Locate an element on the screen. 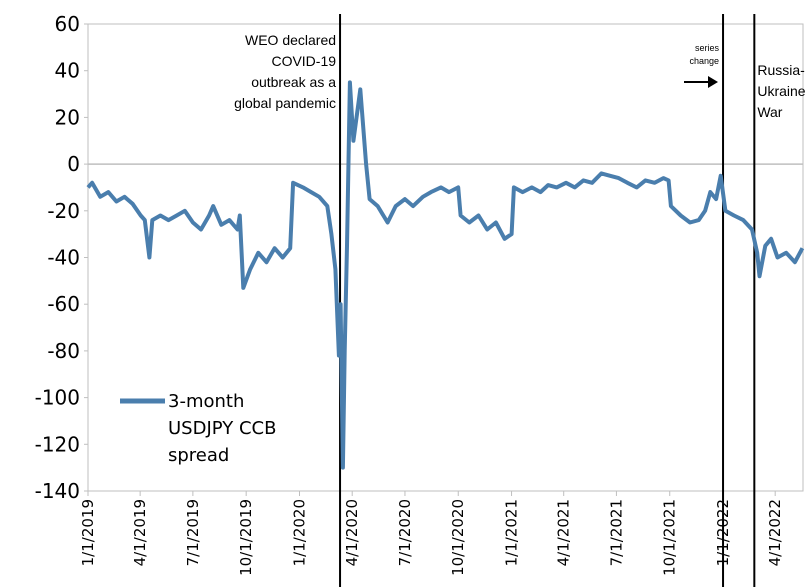 This screenshot has width=807, height=587. y-tick-label: -140 is located at coordinates (57, 491).